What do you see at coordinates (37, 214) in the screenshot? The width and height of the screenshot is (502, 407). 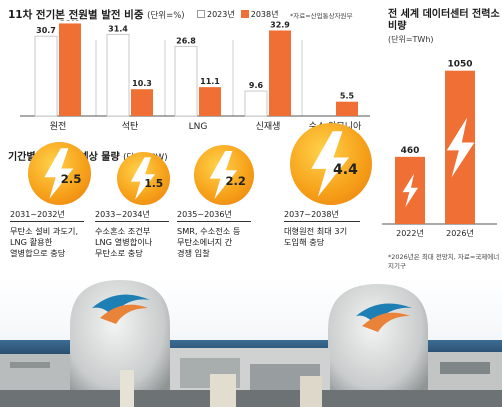 I see `shortage-period-0: 2031~2032년` at bounding box center [37, 214].